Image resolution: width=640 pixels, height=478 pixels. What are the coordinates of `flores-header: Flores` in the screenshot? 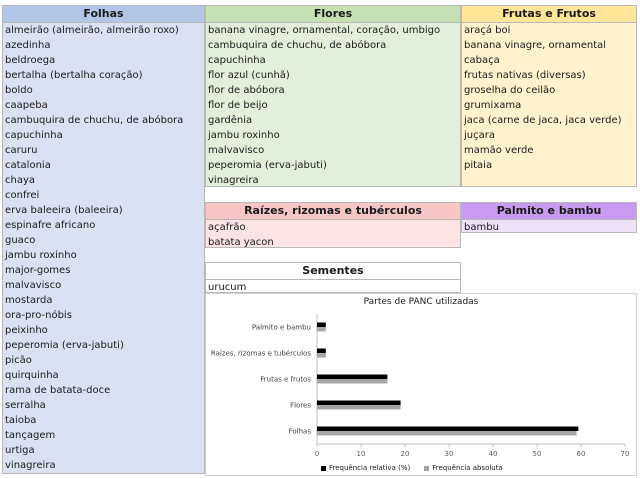 It's located at (333, 14).